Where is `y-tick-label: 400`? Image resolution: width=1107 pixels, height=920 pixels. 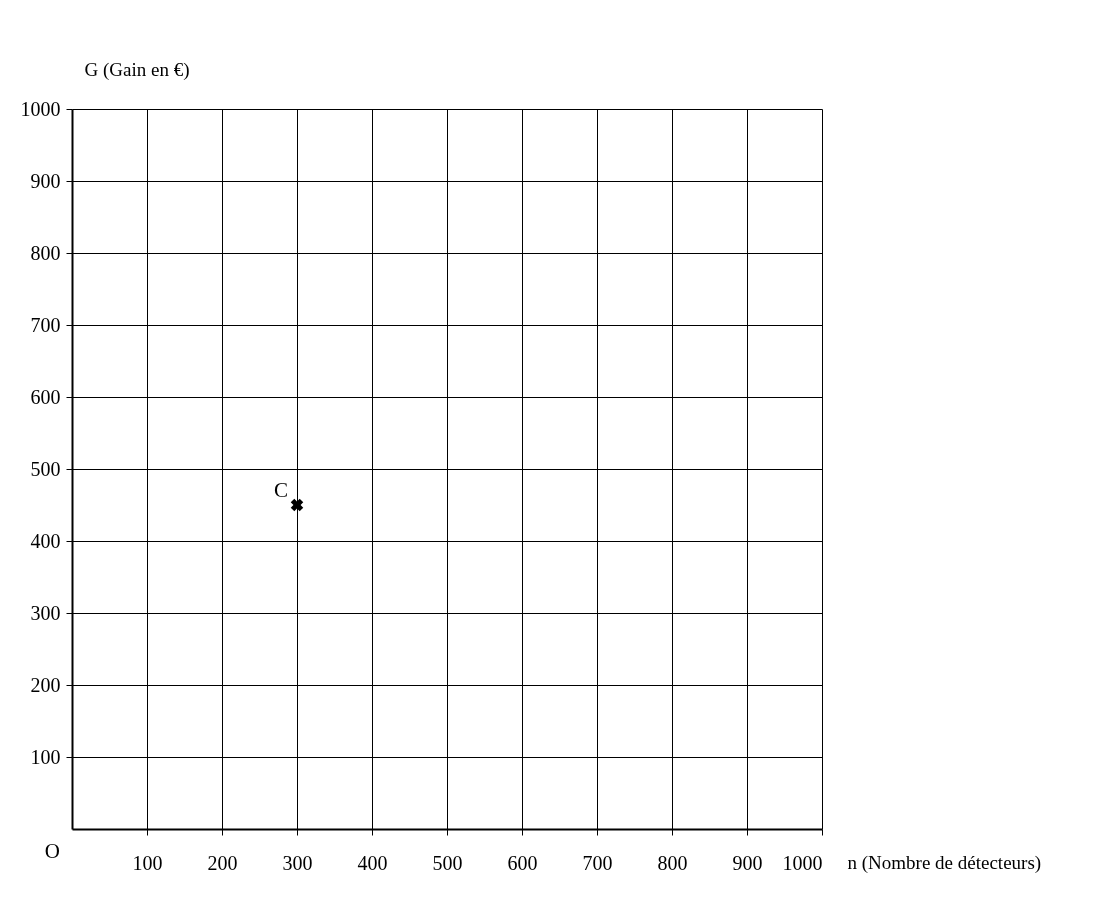
y-tick-label: 400 is located at coordinates (45, 540).